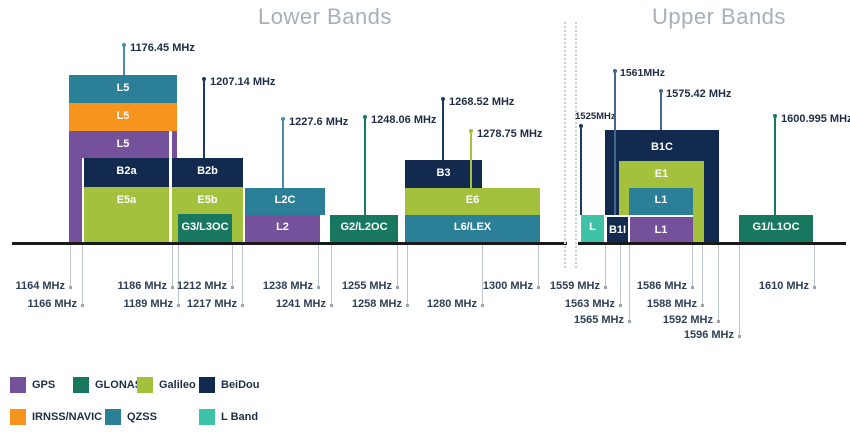 The height and width of the screenshot is (438, 850). Describe the element at coordinates (70, 266) in the screenshot. I see `axis-tick-line-1164-mhz` at that location.